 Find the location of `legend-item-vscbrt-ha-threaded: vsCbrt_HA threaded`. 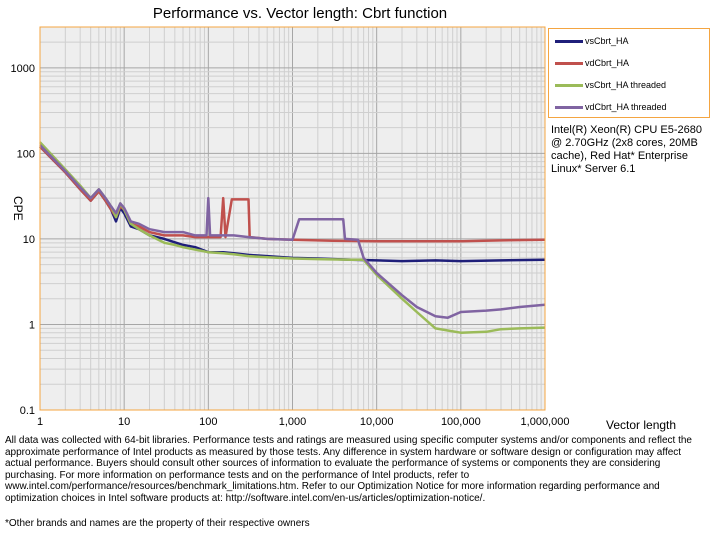

legend-item-vscbrt-ha-threaded: vsCbrt_HA threaded is located at coordinates (610, 85).